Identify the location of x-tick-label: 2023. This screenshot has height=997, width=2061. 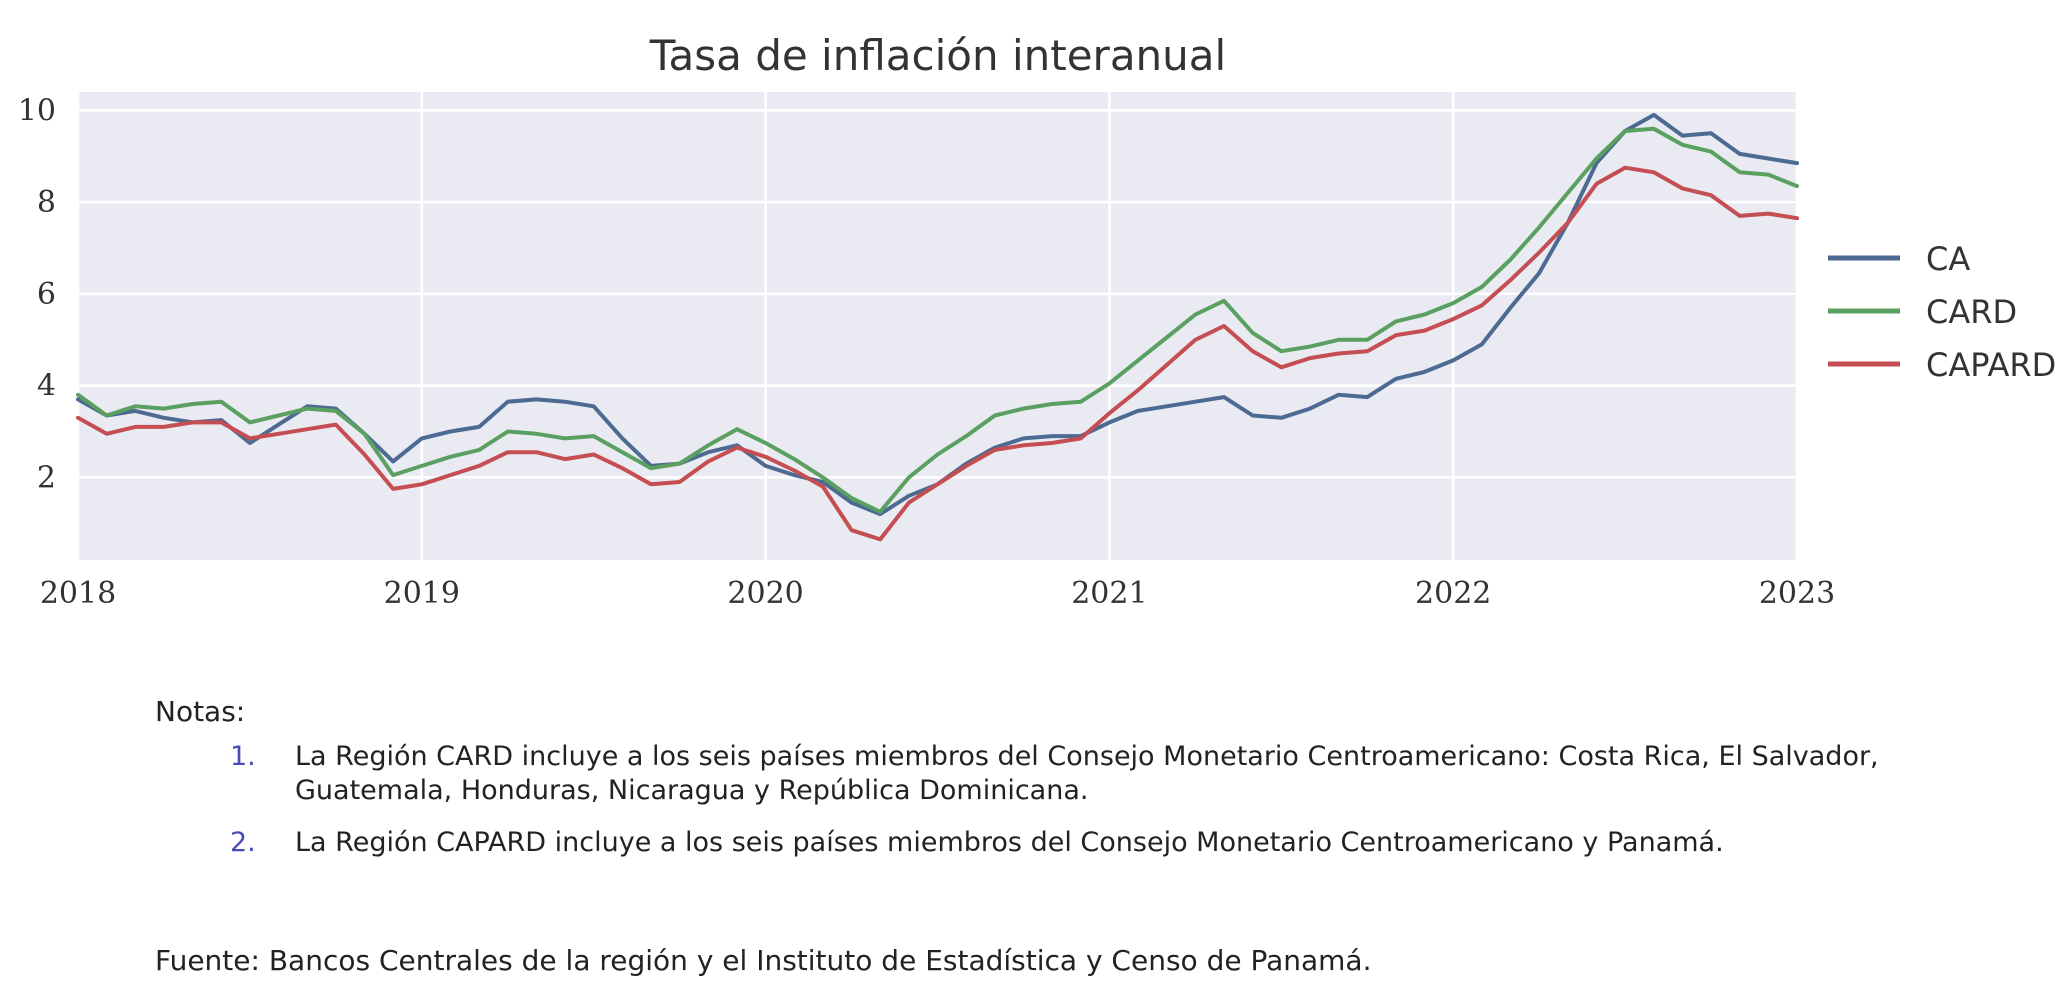
(1797, 593).